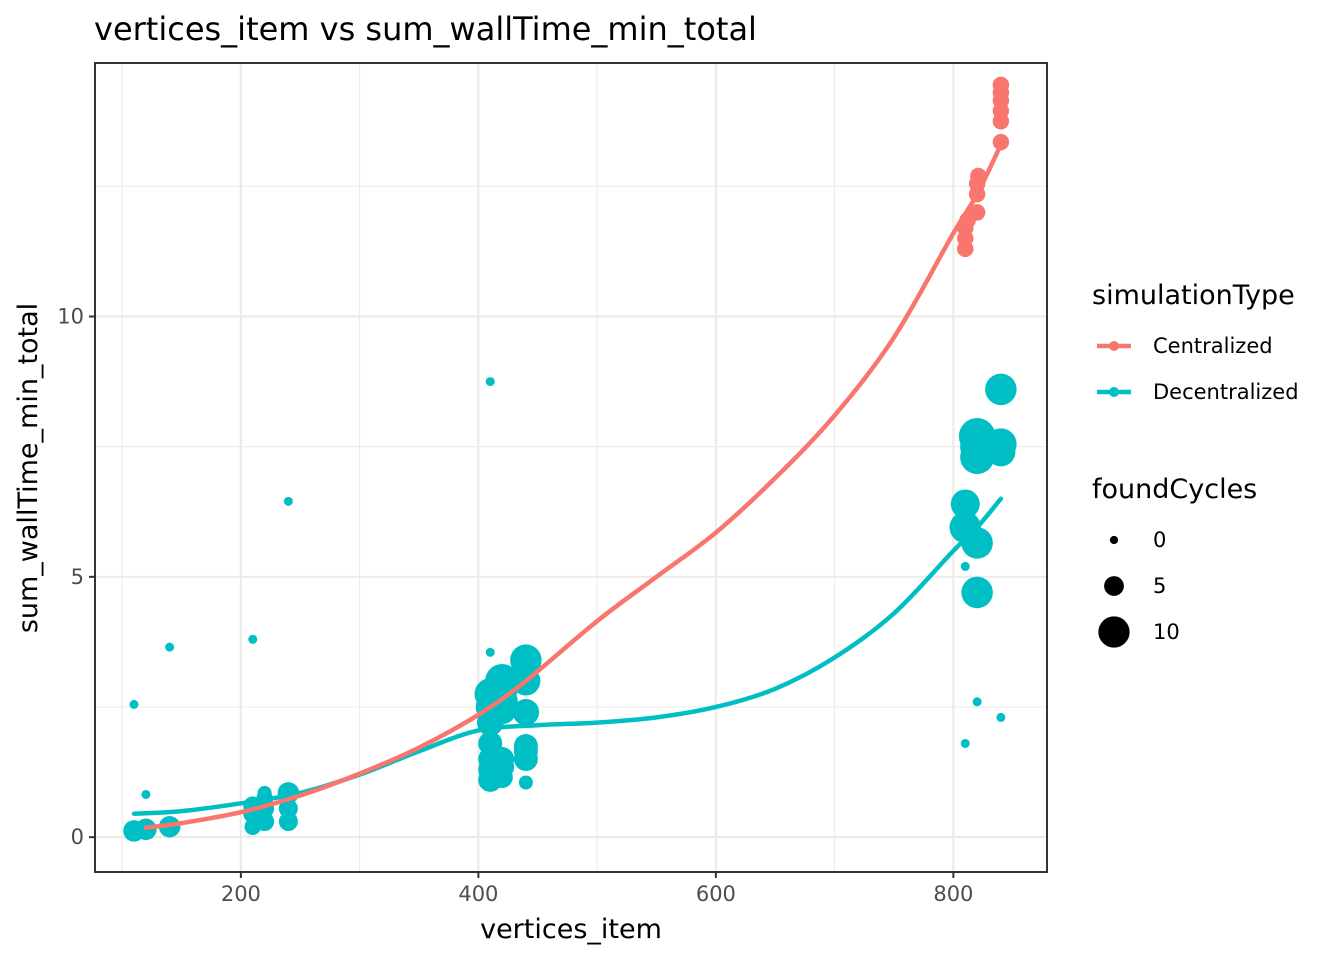 The width and height of the screenshot is (1344, 960). Describe the element at coordinates (1159, 540) in the screenshot. I see `legend-size-label: 0` at that location.